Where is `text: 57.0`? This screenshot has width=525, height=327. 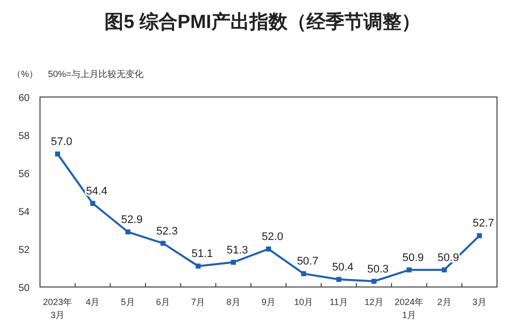
text: 57.0 is located at coordinates (61, 142).